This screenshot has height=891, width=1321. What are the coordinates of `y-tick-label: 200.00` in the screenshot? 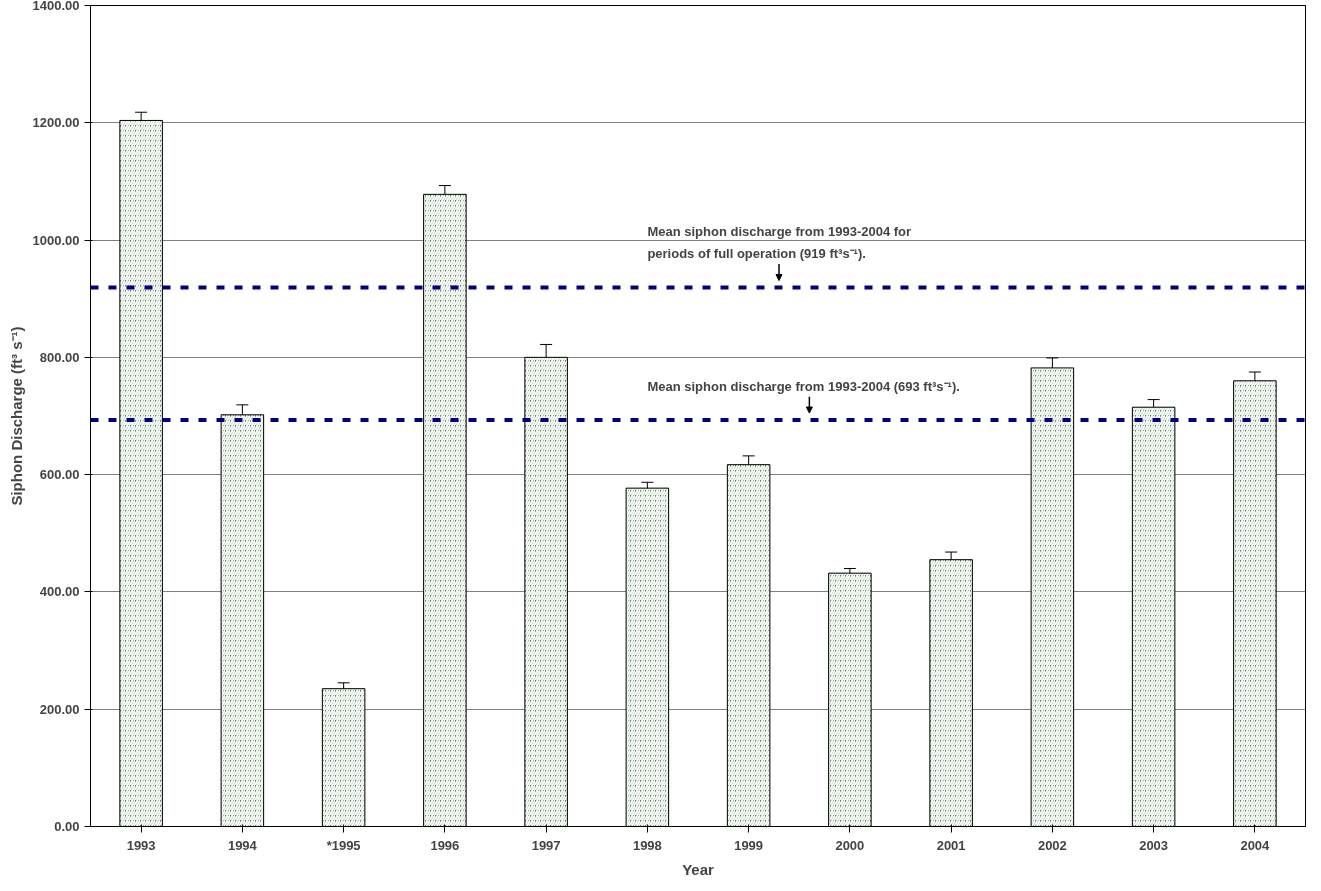 It's located at (59, 709).